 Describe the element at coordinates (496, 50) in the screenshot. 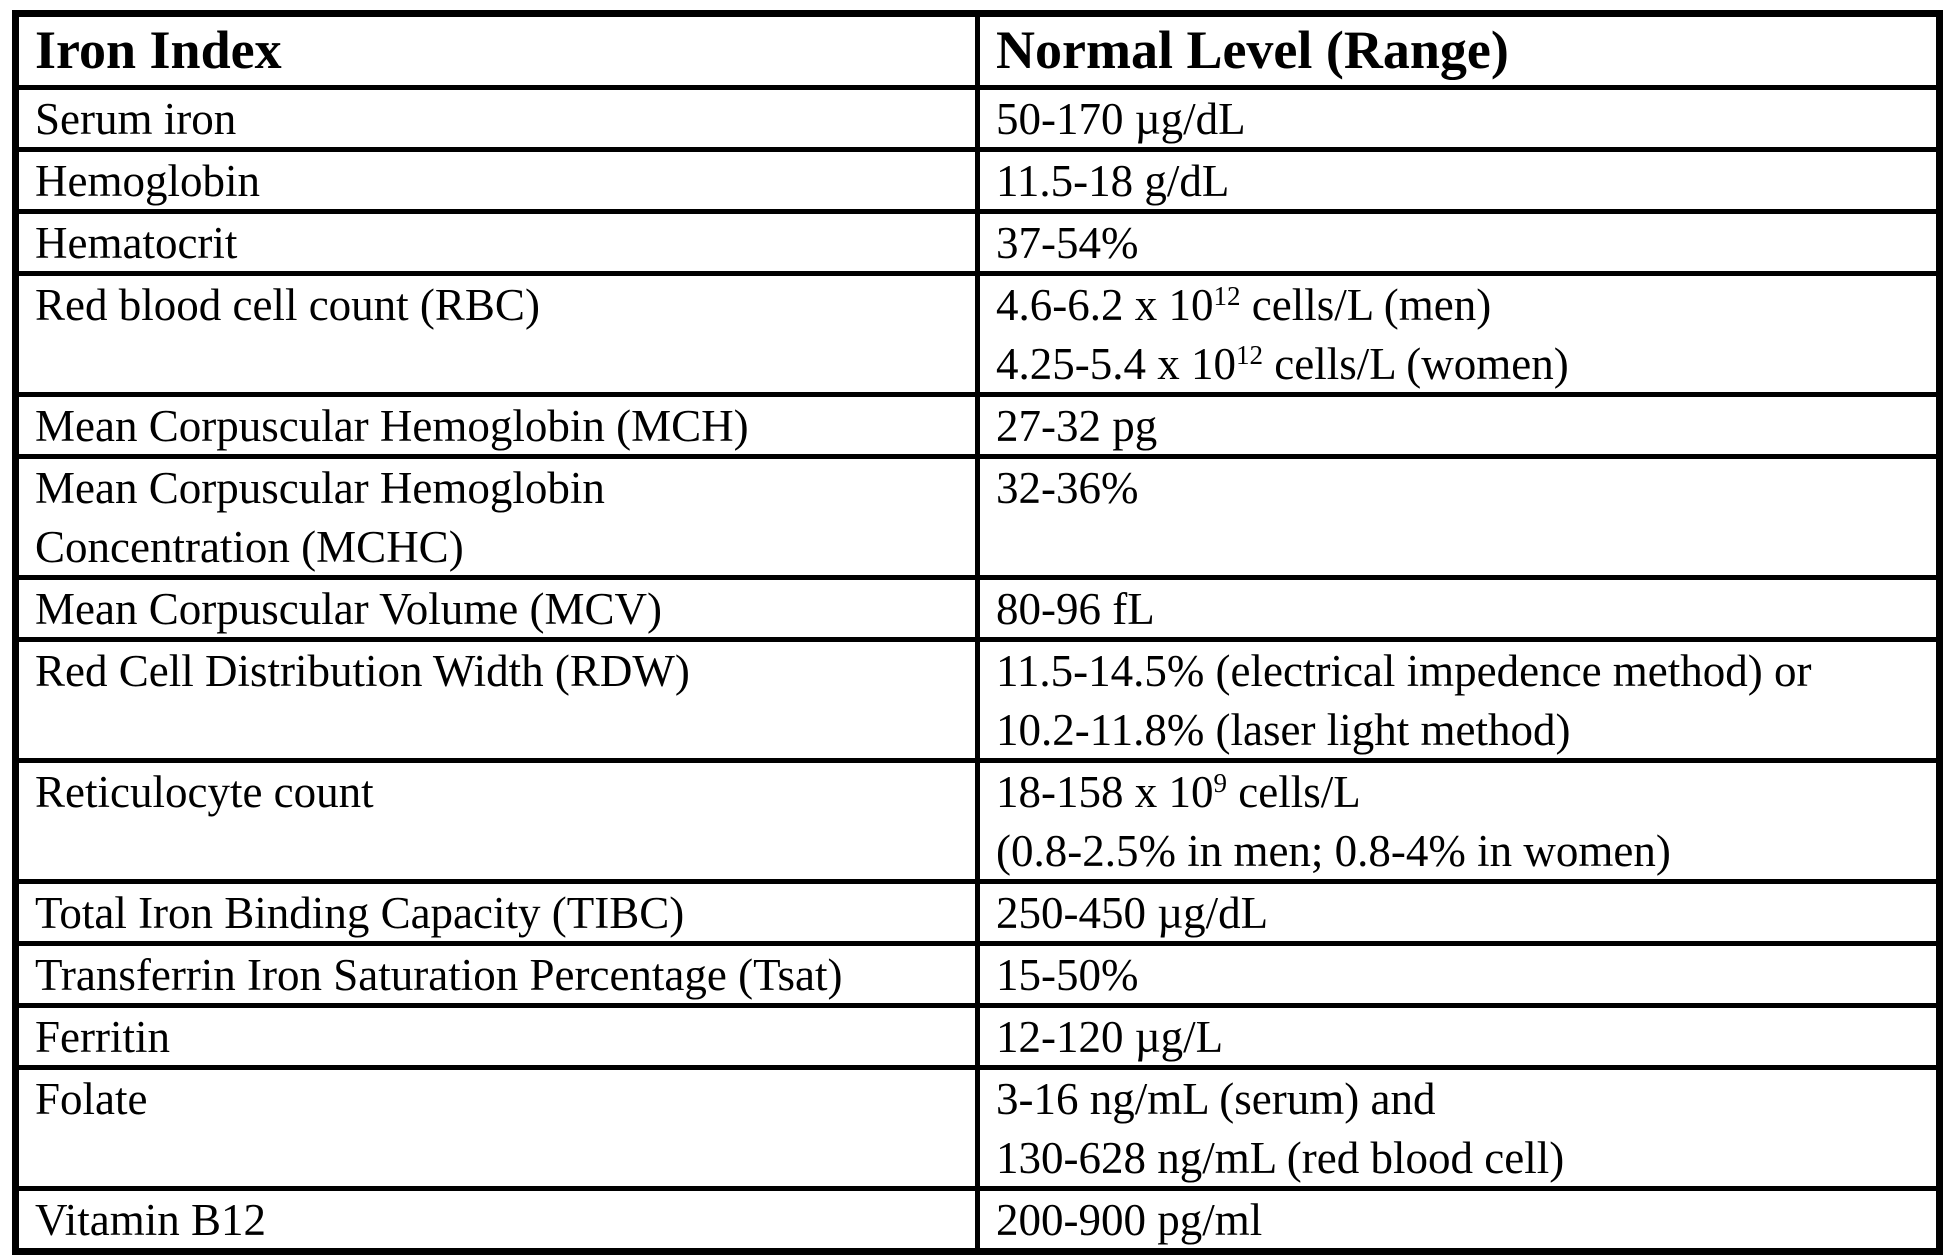

I see `column-header-iron-index: Iron Index` at that location.